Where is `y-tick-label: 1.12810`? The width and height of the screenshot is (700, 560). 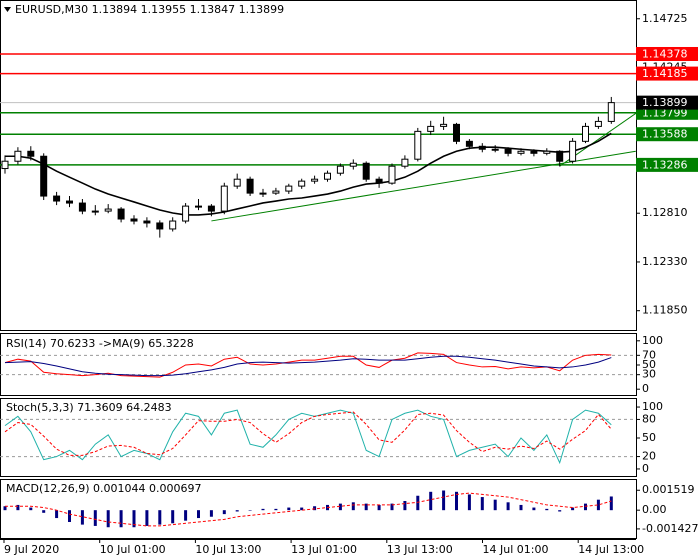
y-tick-label: 1.12810 is located at coordinates (665, 212).